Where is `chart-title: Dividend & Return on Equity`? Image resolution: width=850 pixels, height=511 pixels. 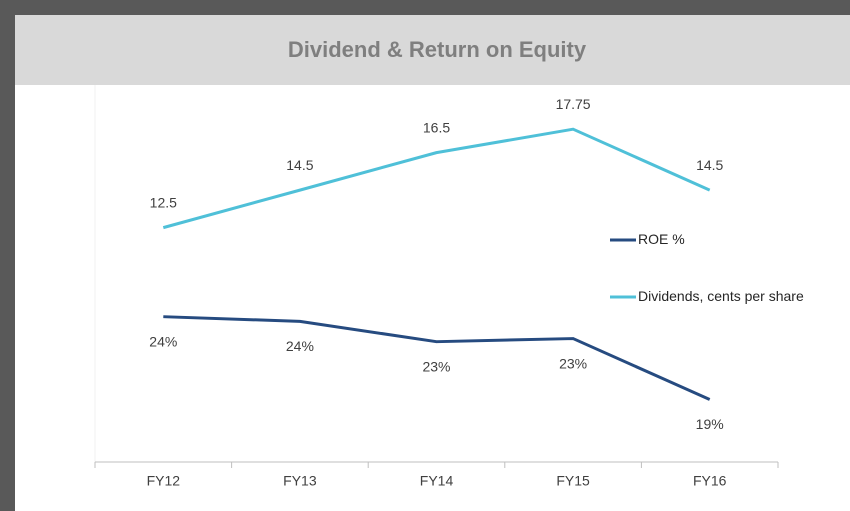 chart-title: Dividend & Return on Equity is located at coordinates (437, 49).